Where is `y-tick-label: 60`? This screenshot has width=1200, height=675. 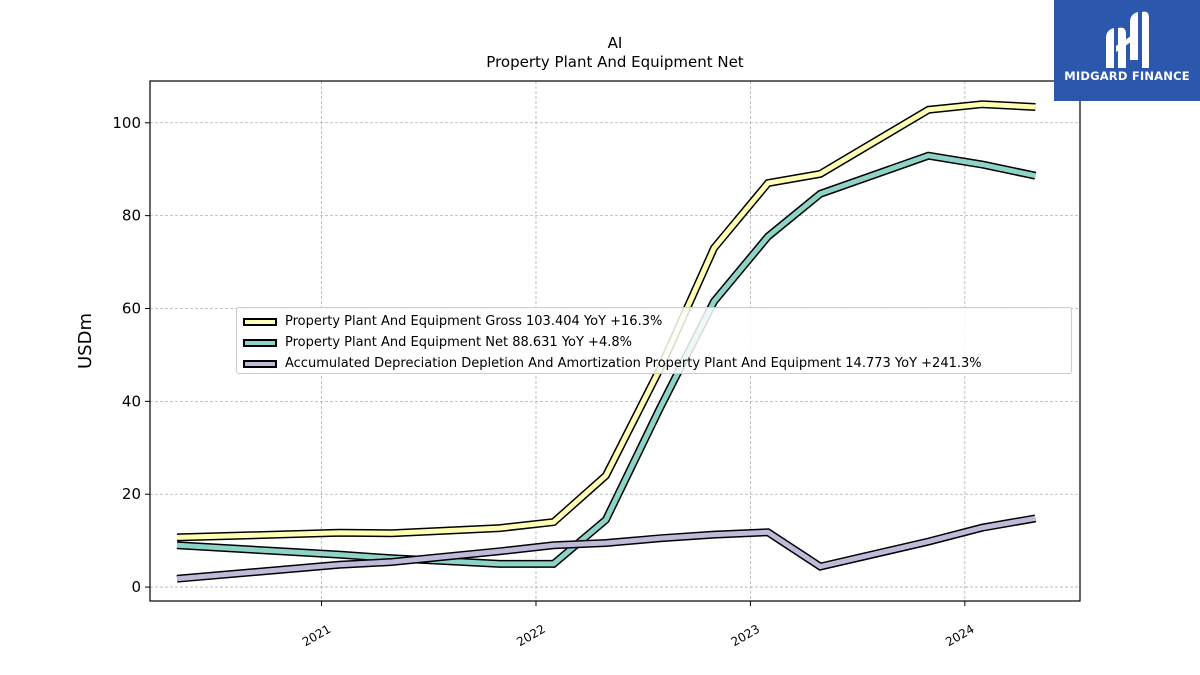 y-tick-label: 60 is located at coordinates (131, 309).